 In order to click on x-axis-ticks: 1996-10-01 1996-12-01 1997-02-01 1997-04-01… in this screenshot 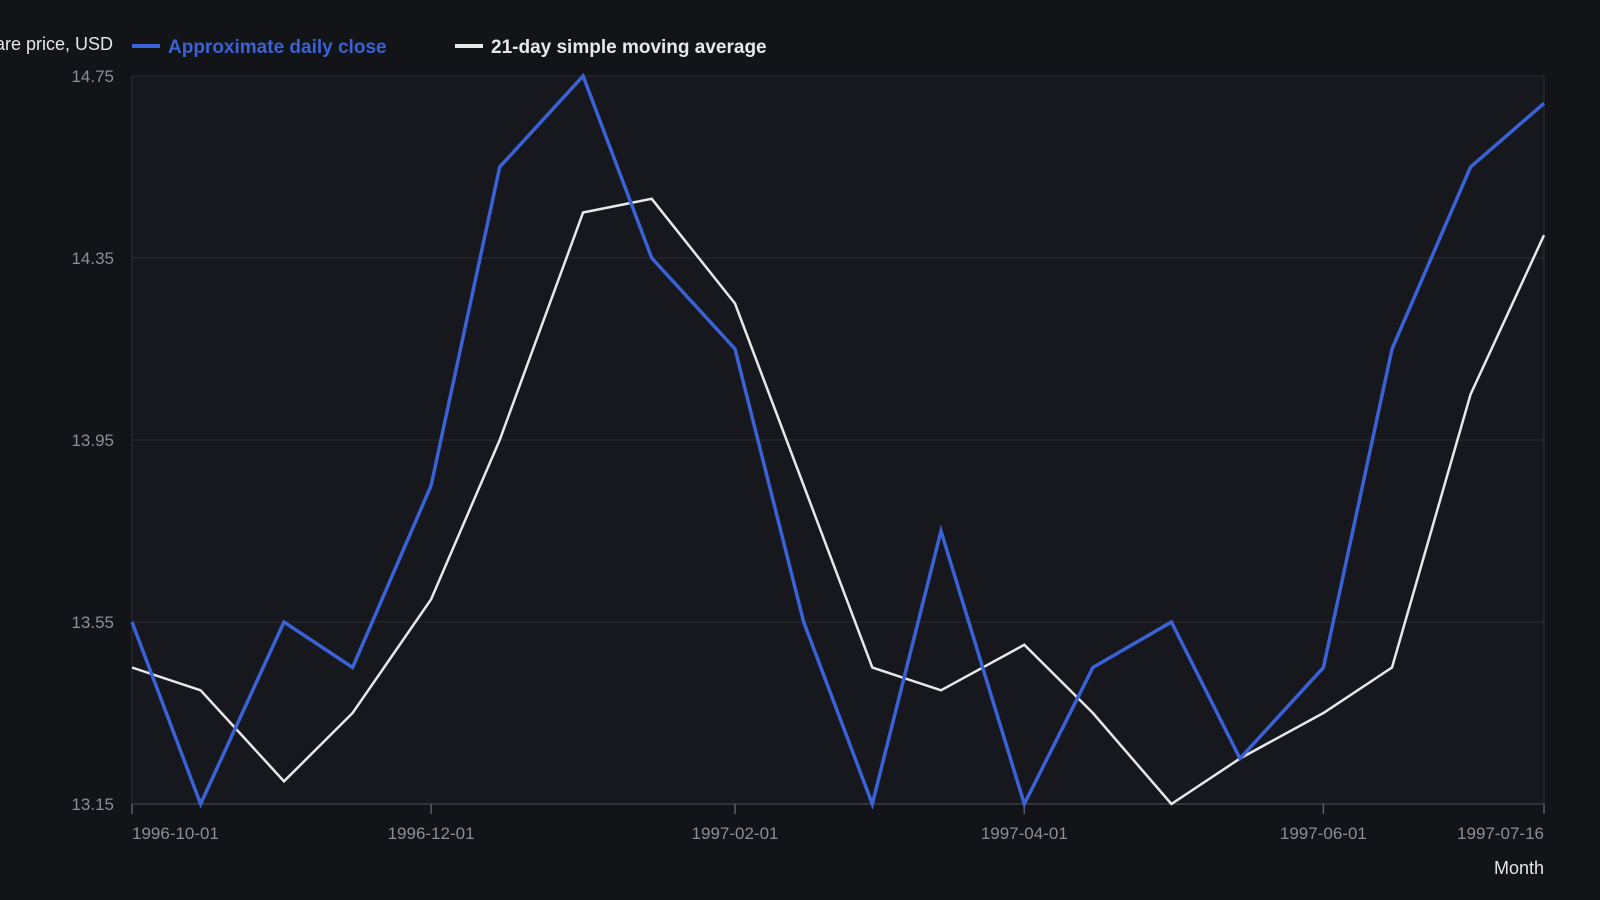, I will do `click(838, 823)`.